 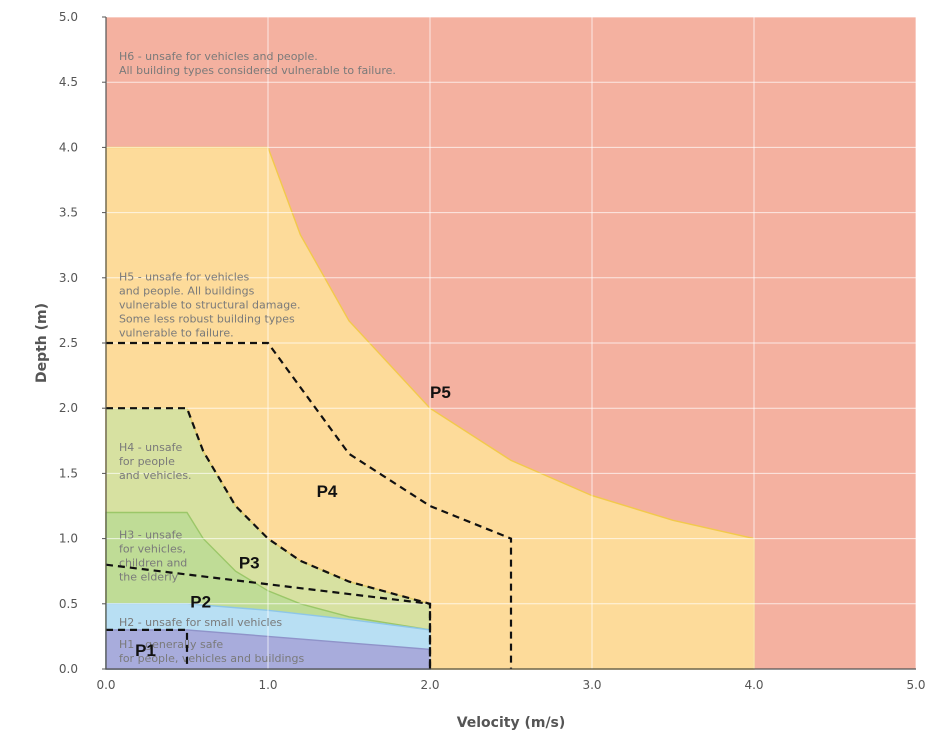 I want to click on y-tick-label: 3.0, so click(x=68, y=278).